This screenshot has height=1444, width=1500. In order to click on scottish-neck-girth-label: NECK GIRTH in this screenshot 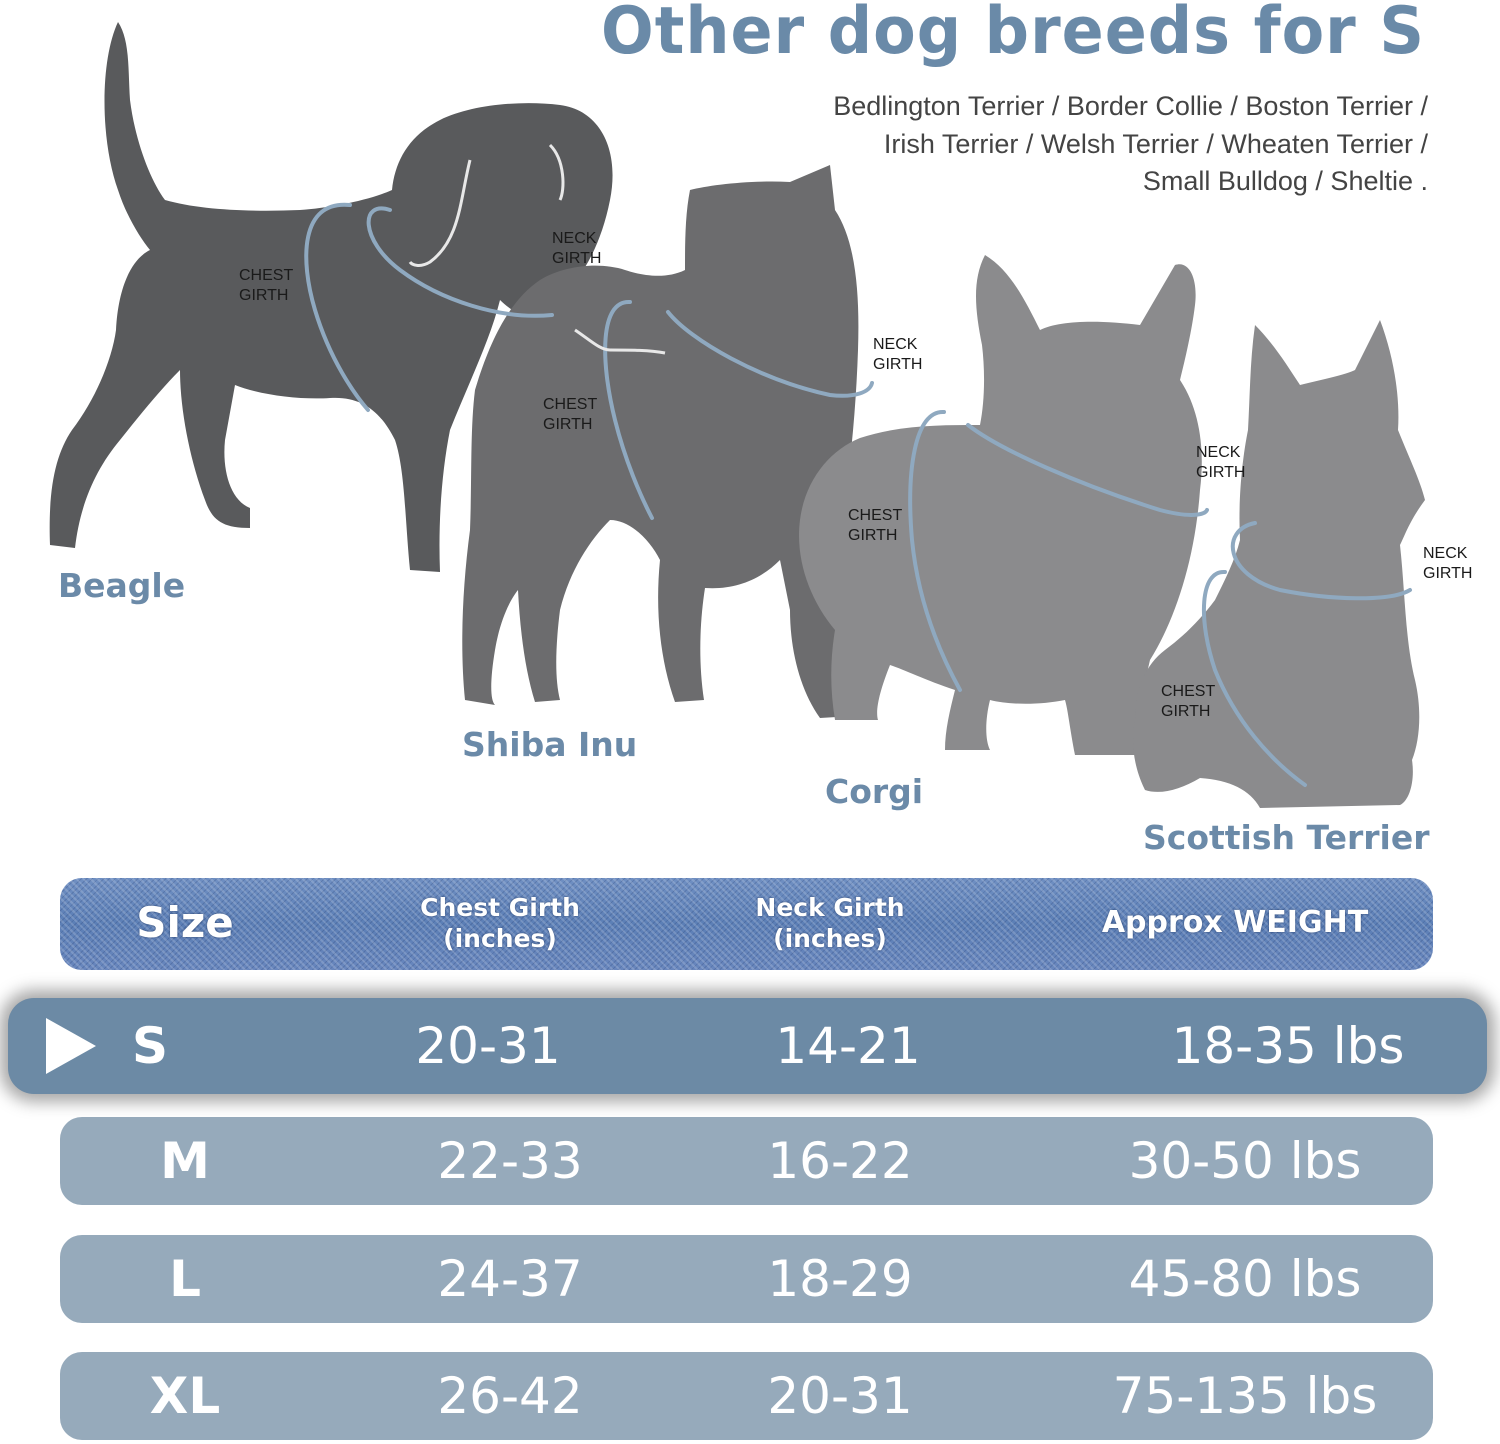, I will do `click(1458, 564)`.